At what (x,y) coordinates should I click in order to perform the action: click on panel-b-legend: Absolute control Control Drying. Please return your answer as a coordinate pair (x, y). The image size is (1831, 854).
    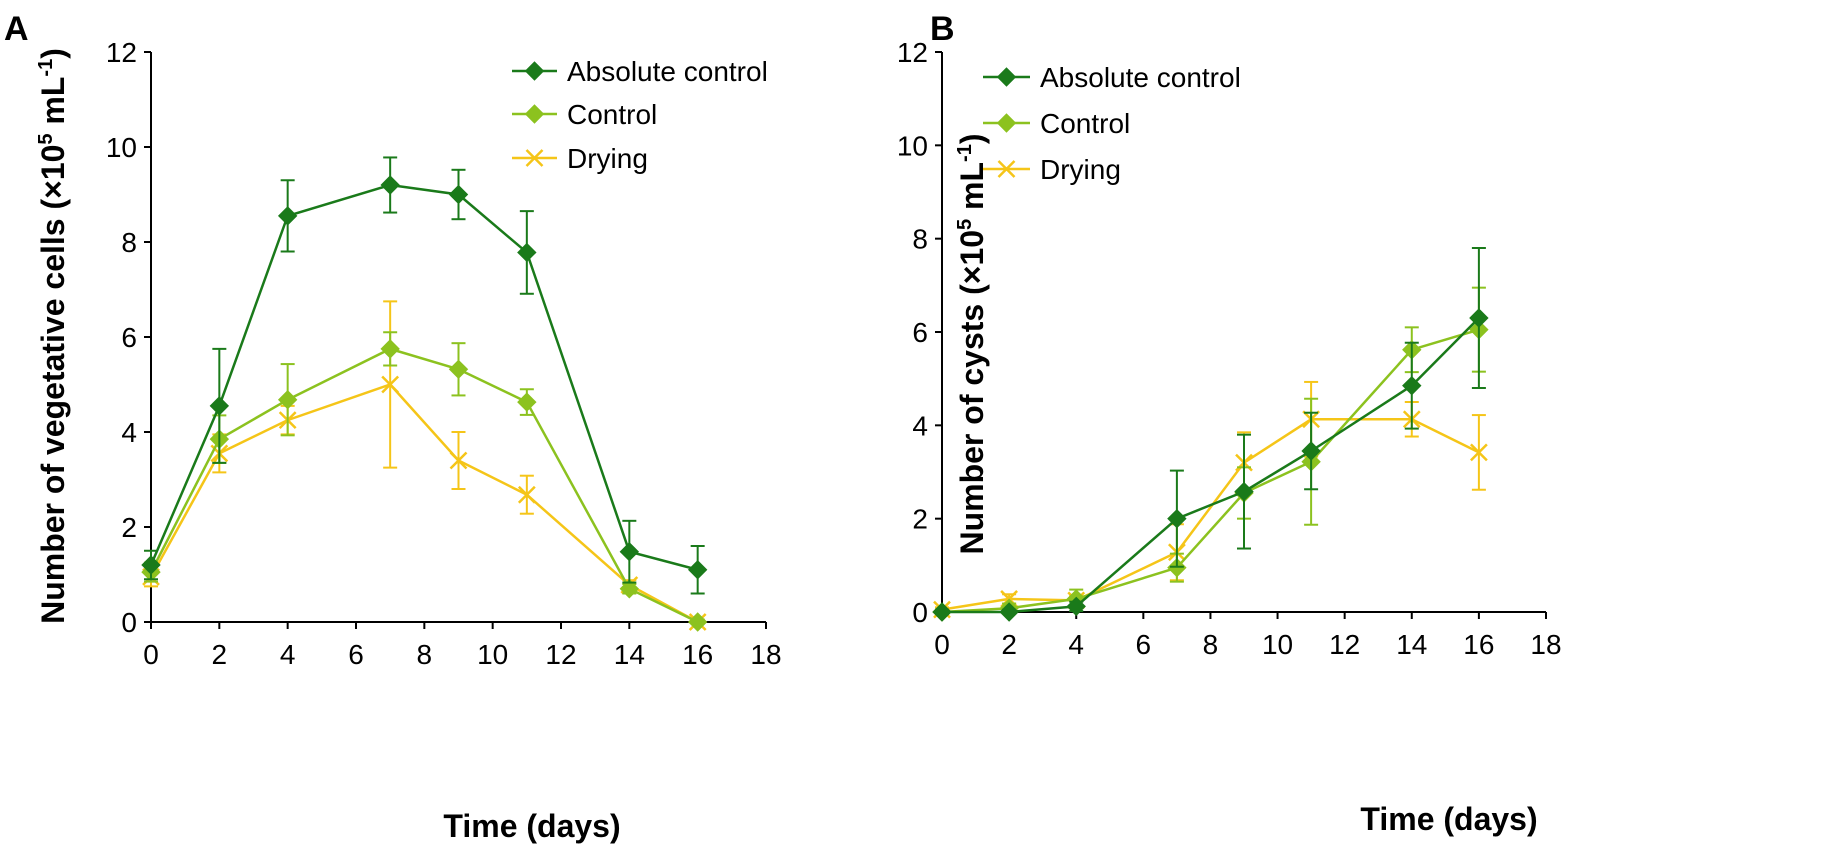
    Looking at the image, I should click on (1112, 123).